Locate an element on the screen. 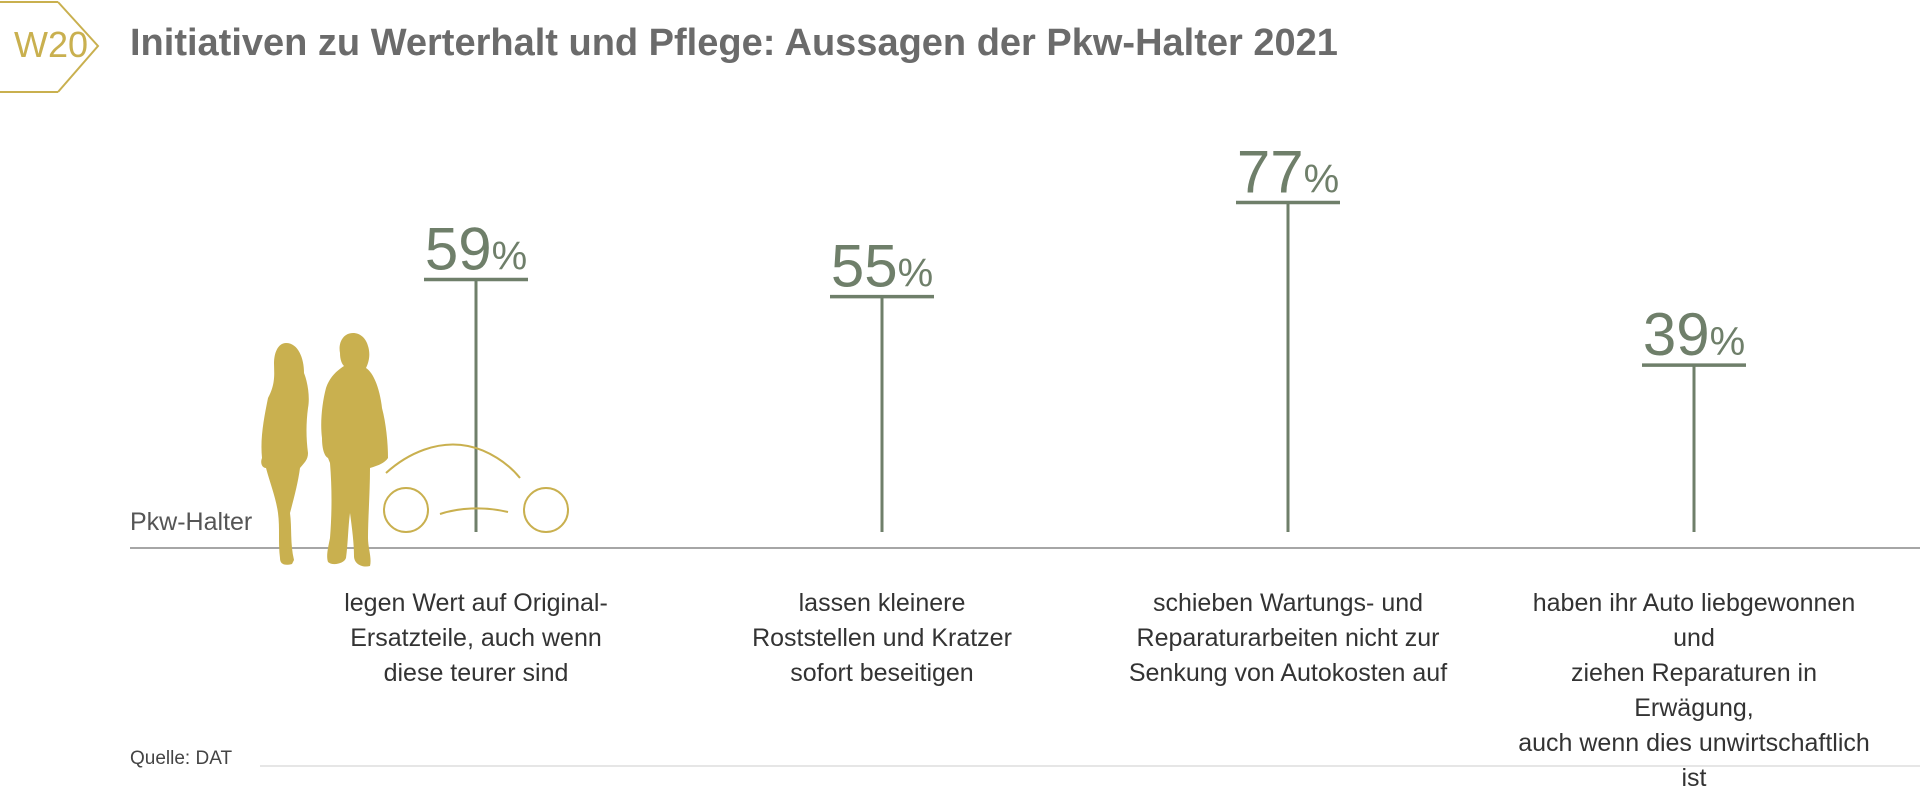 This screenshot has width=1920, height=796. chart-number-badge: W20 is located at coordinates (55, 47).